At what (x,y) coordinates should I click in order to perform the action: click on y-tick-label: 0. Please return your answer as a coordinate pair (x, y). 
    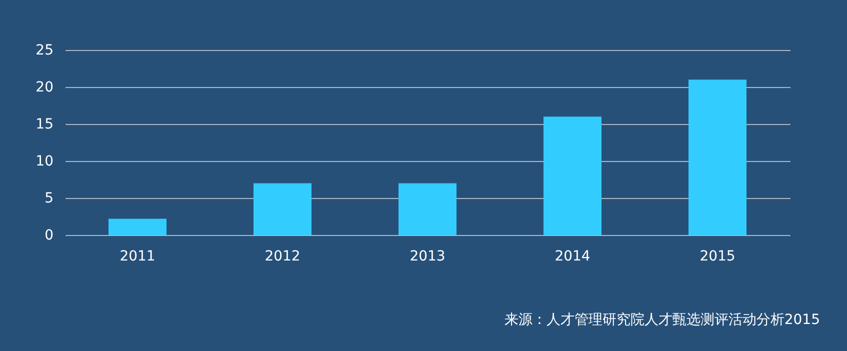
    Looking at the image, I should click on (49, 236).